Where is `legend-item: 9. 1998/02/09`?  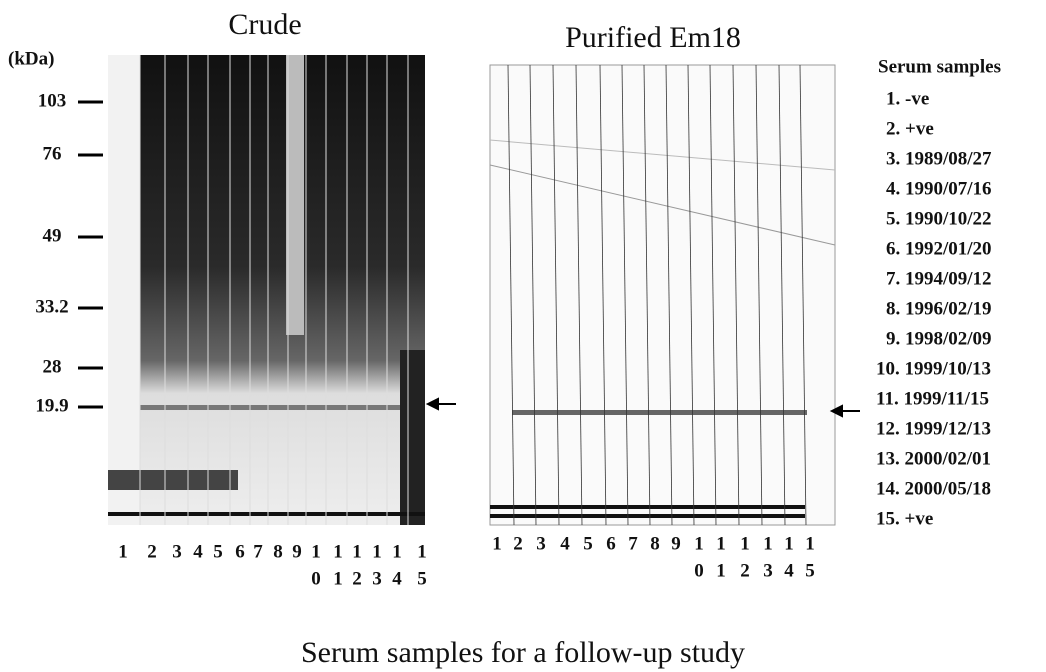
legend-item: 9. 1998/02/09 is located at coordinates (939, 338).